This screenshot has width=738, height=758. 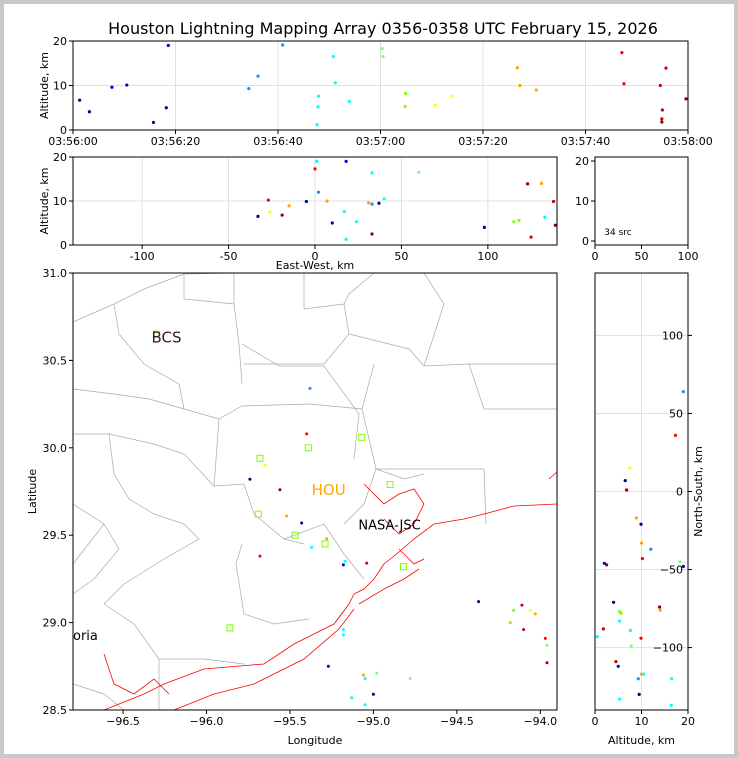 What do you see at coordinates (585, 141) in the screenshot?
I see `x-tick-label: 03:57:40` at bounding box center [585, 141].